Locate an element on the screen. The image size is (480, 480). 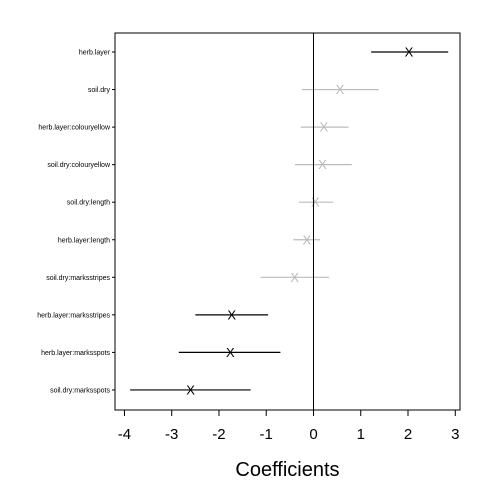
coefficient-row: soil.dry:colouryellow X is located at coordinates (199, 164).